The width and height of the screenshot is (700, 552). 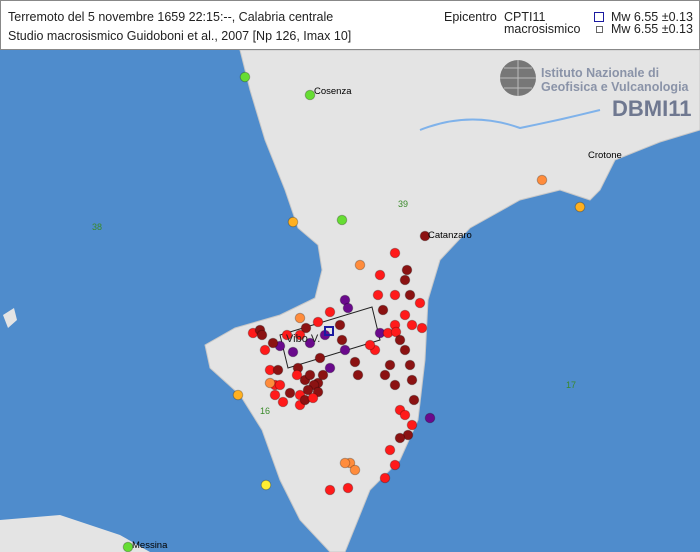 What do you see at coordinates (599, 29) in the screenshot?
I see `macro-epicenter-icon` at bounding box center [599, 29].